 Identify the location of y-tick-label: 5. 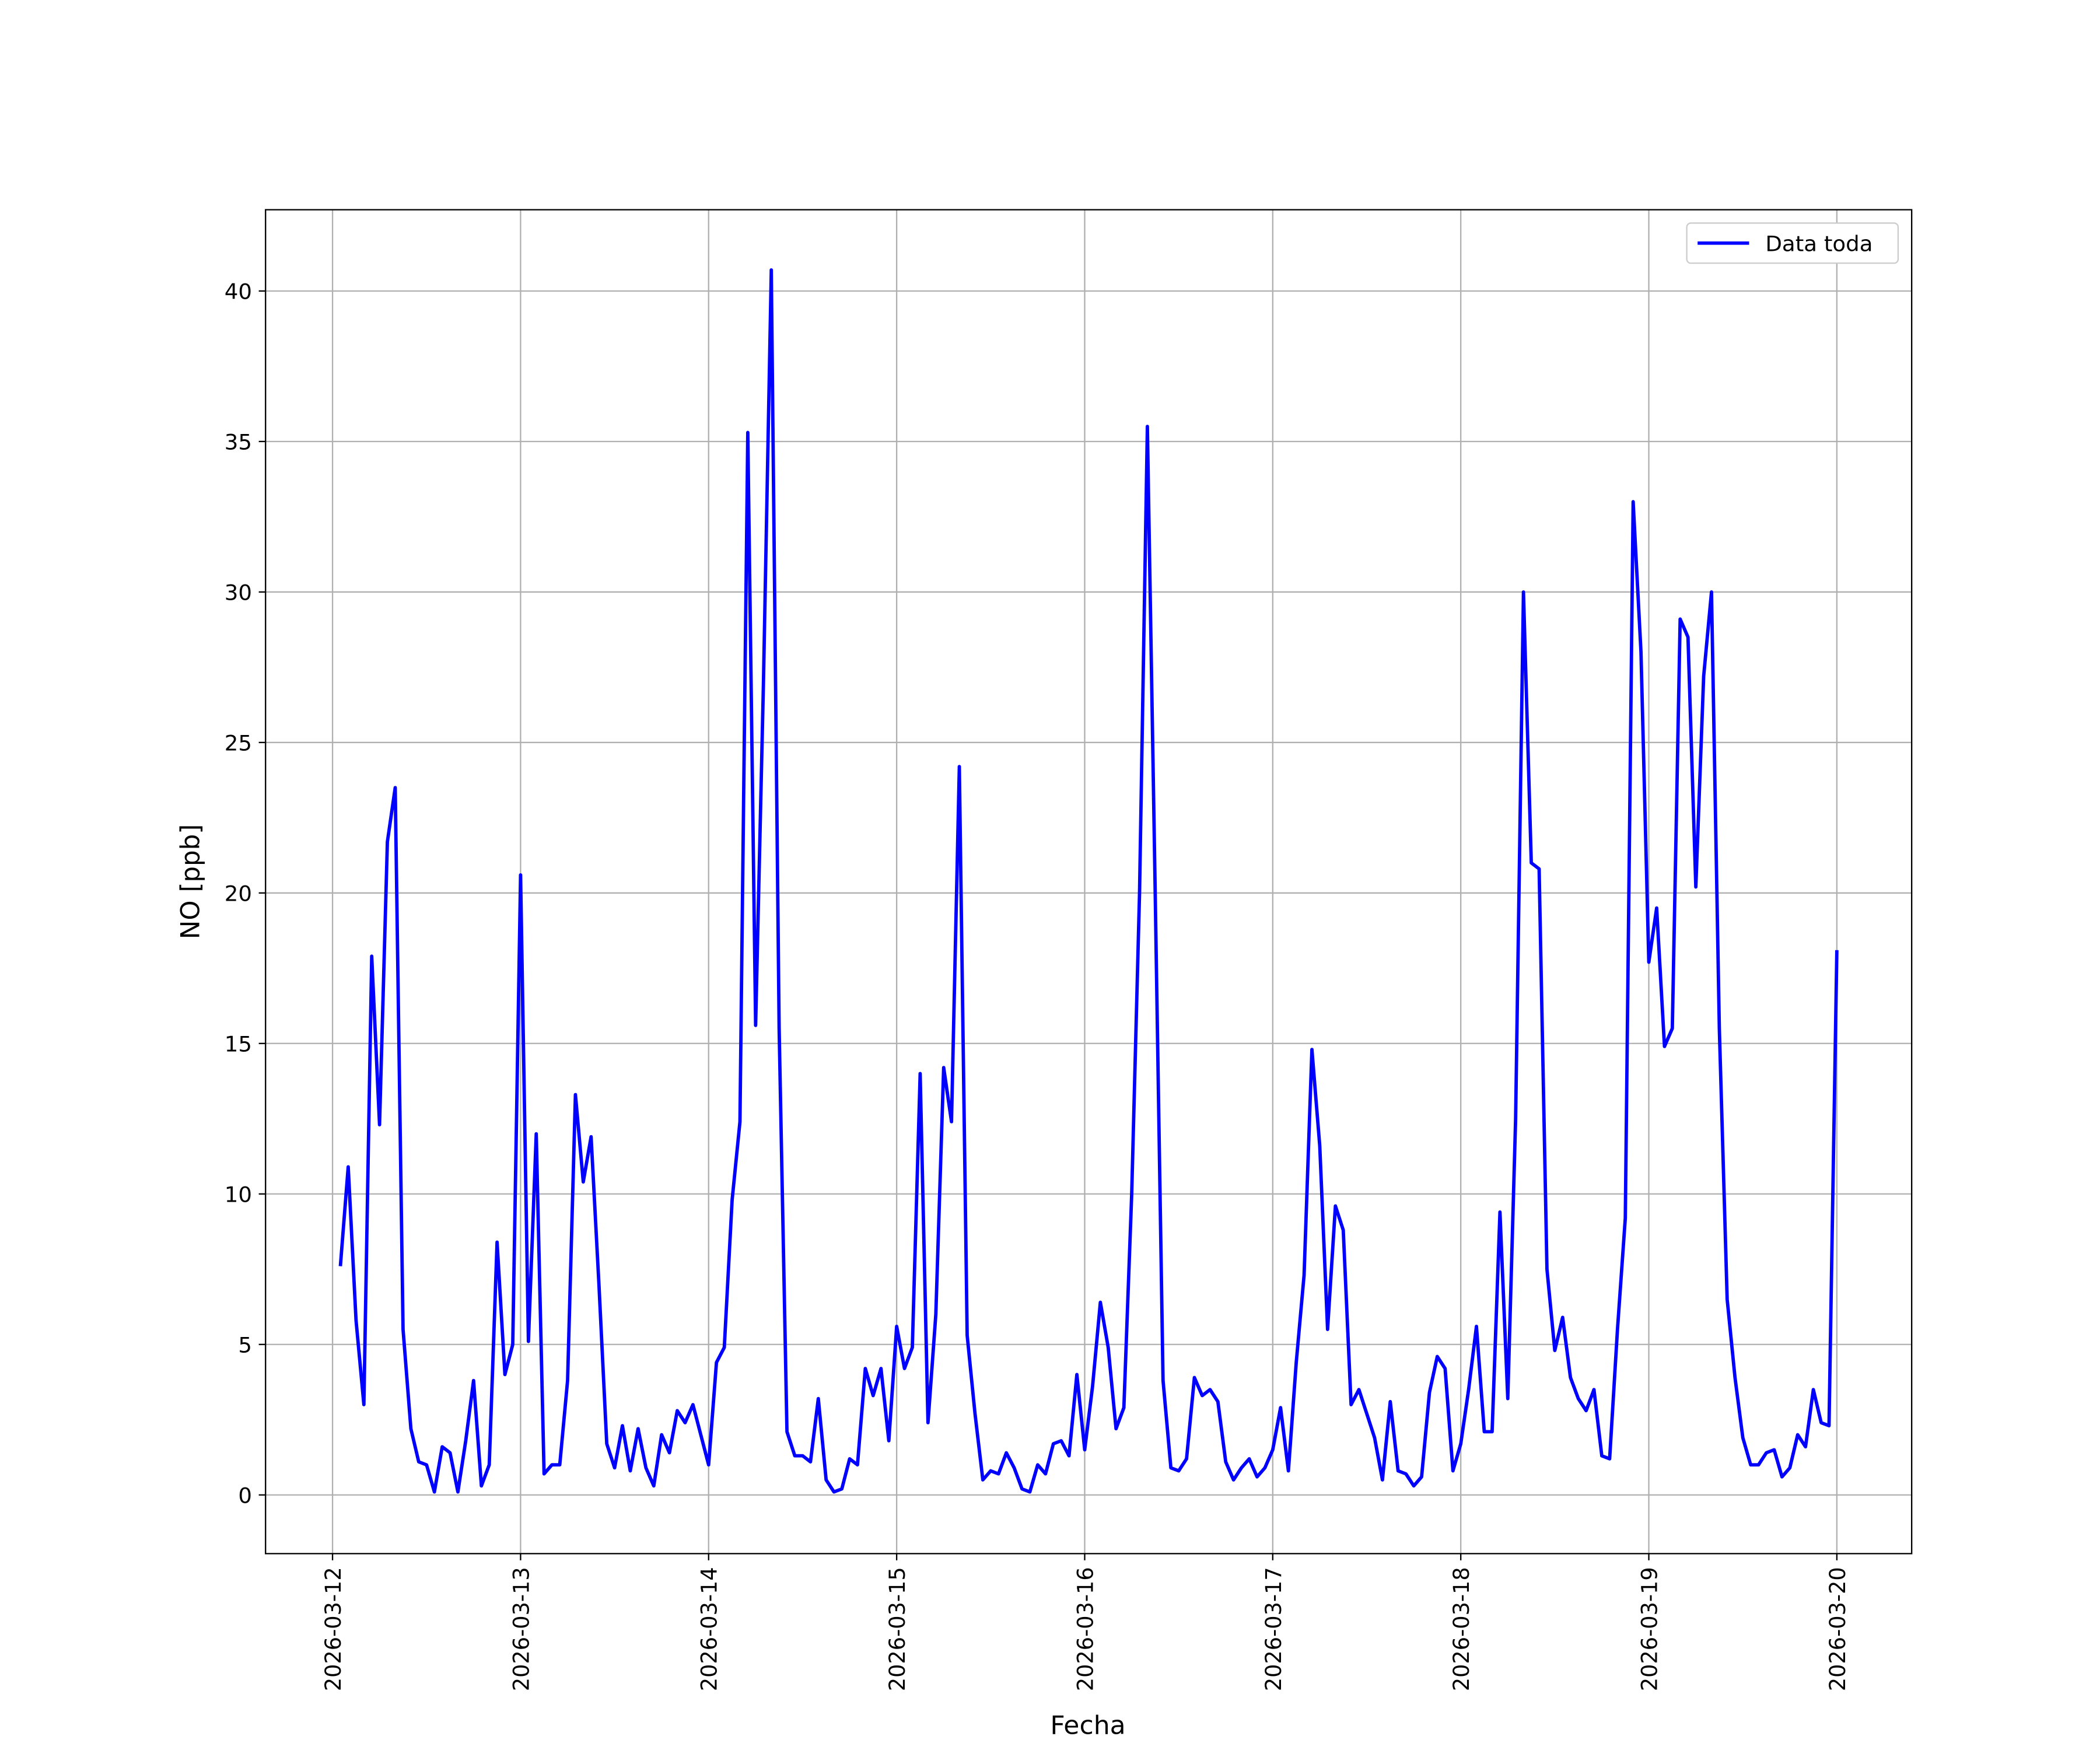
(245, 1345).